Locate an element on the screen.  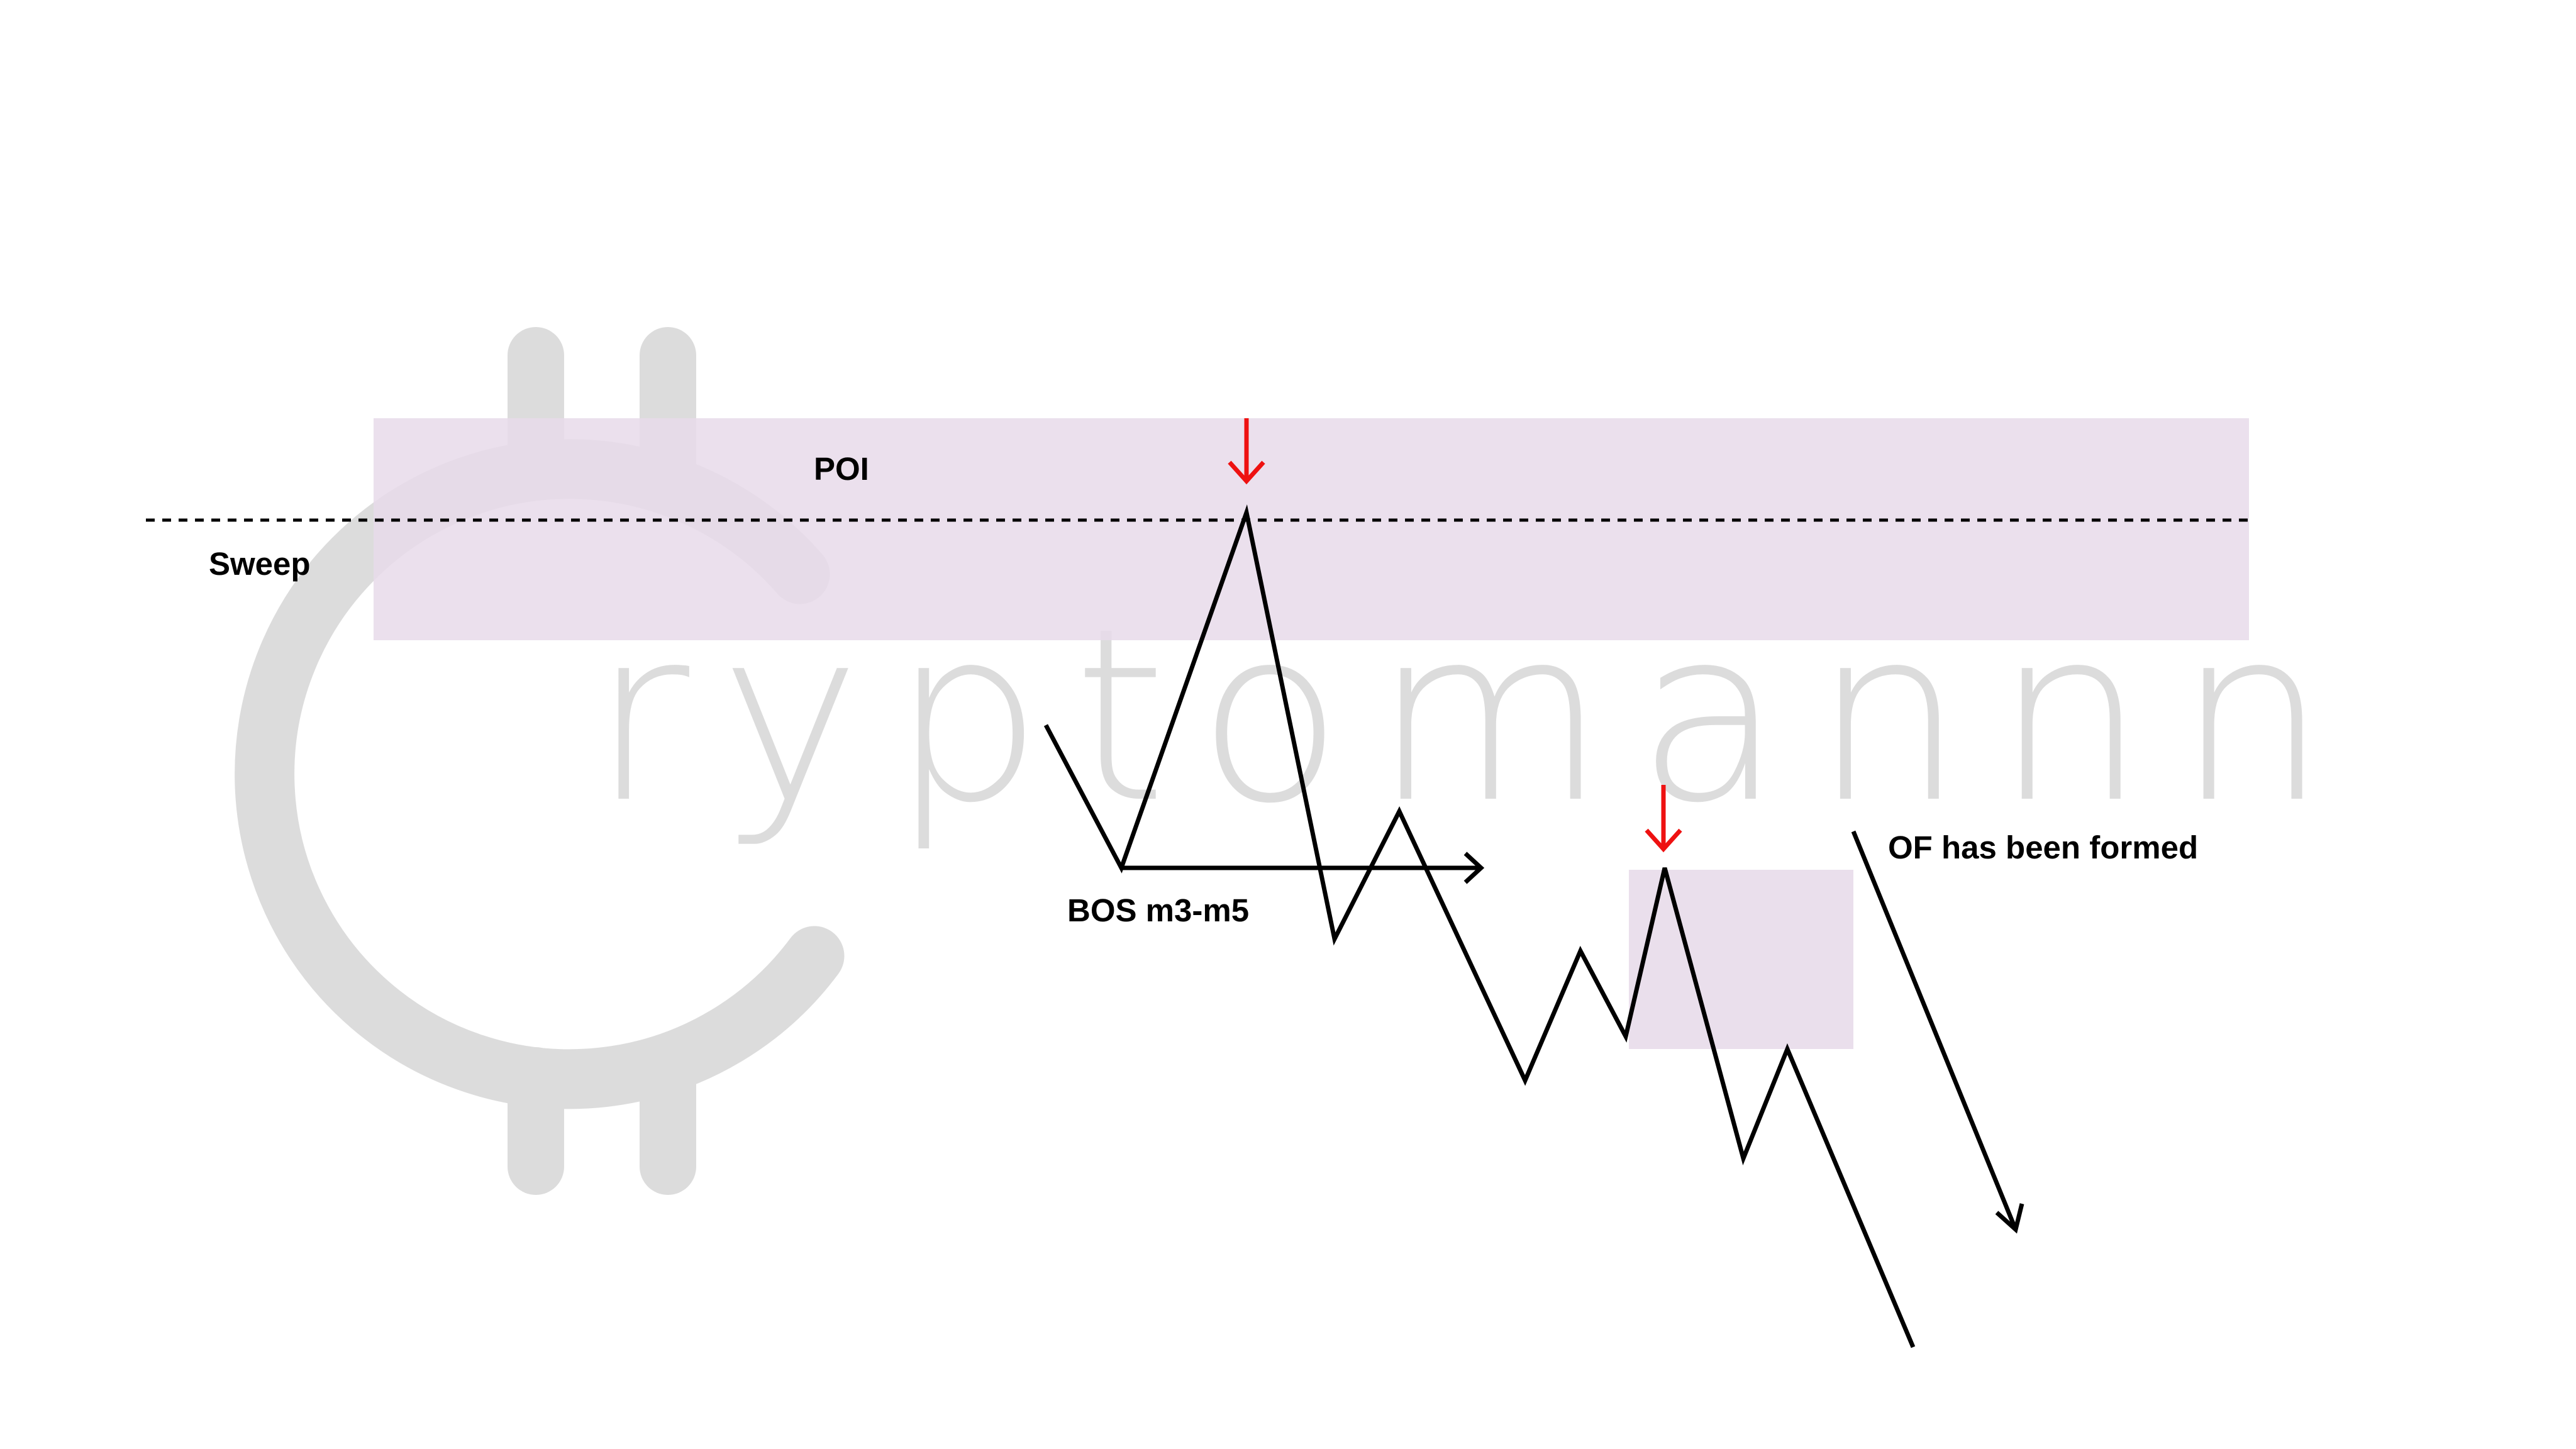
poi-zone is located at coordinates (1311, 529).